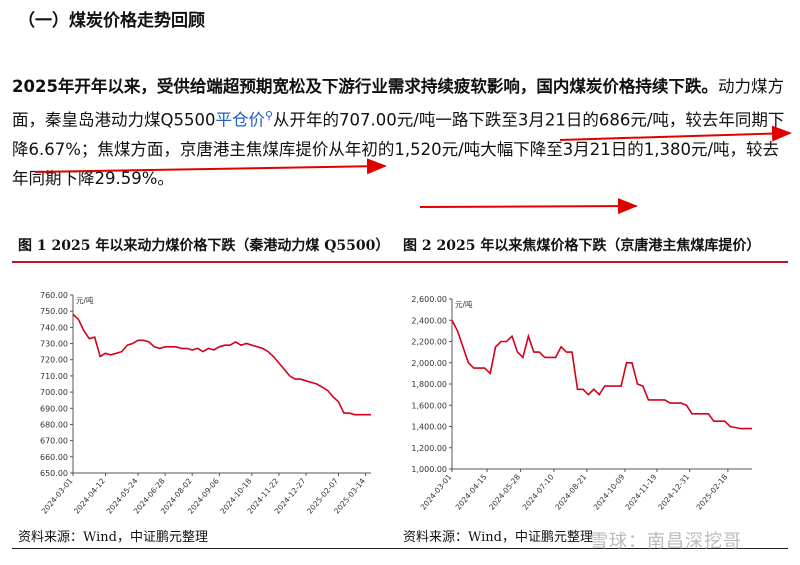  Describe the element at coordinates (429, 427) in the screenshot. I see `y-tick-label: 1,400.00` at that location.